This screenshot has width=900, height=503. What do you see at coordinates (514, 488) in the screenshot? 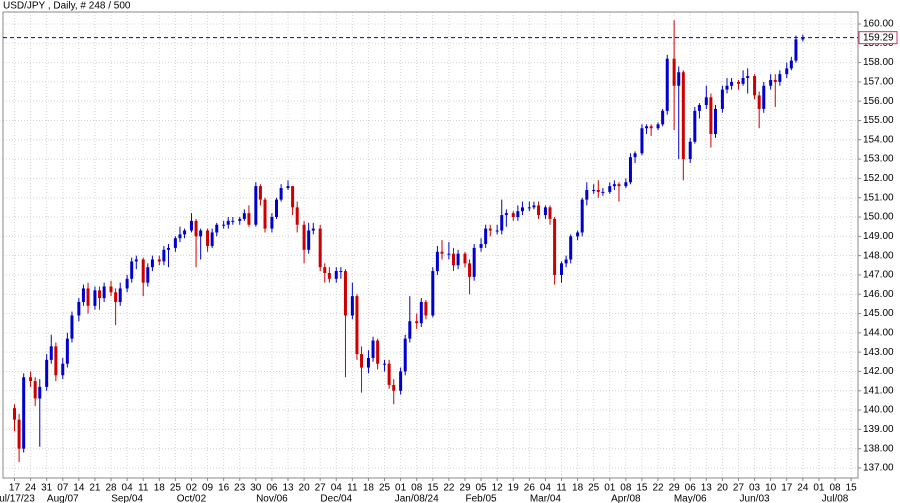
I see `x-tick-label: 19` at bounding box center [514, 488].